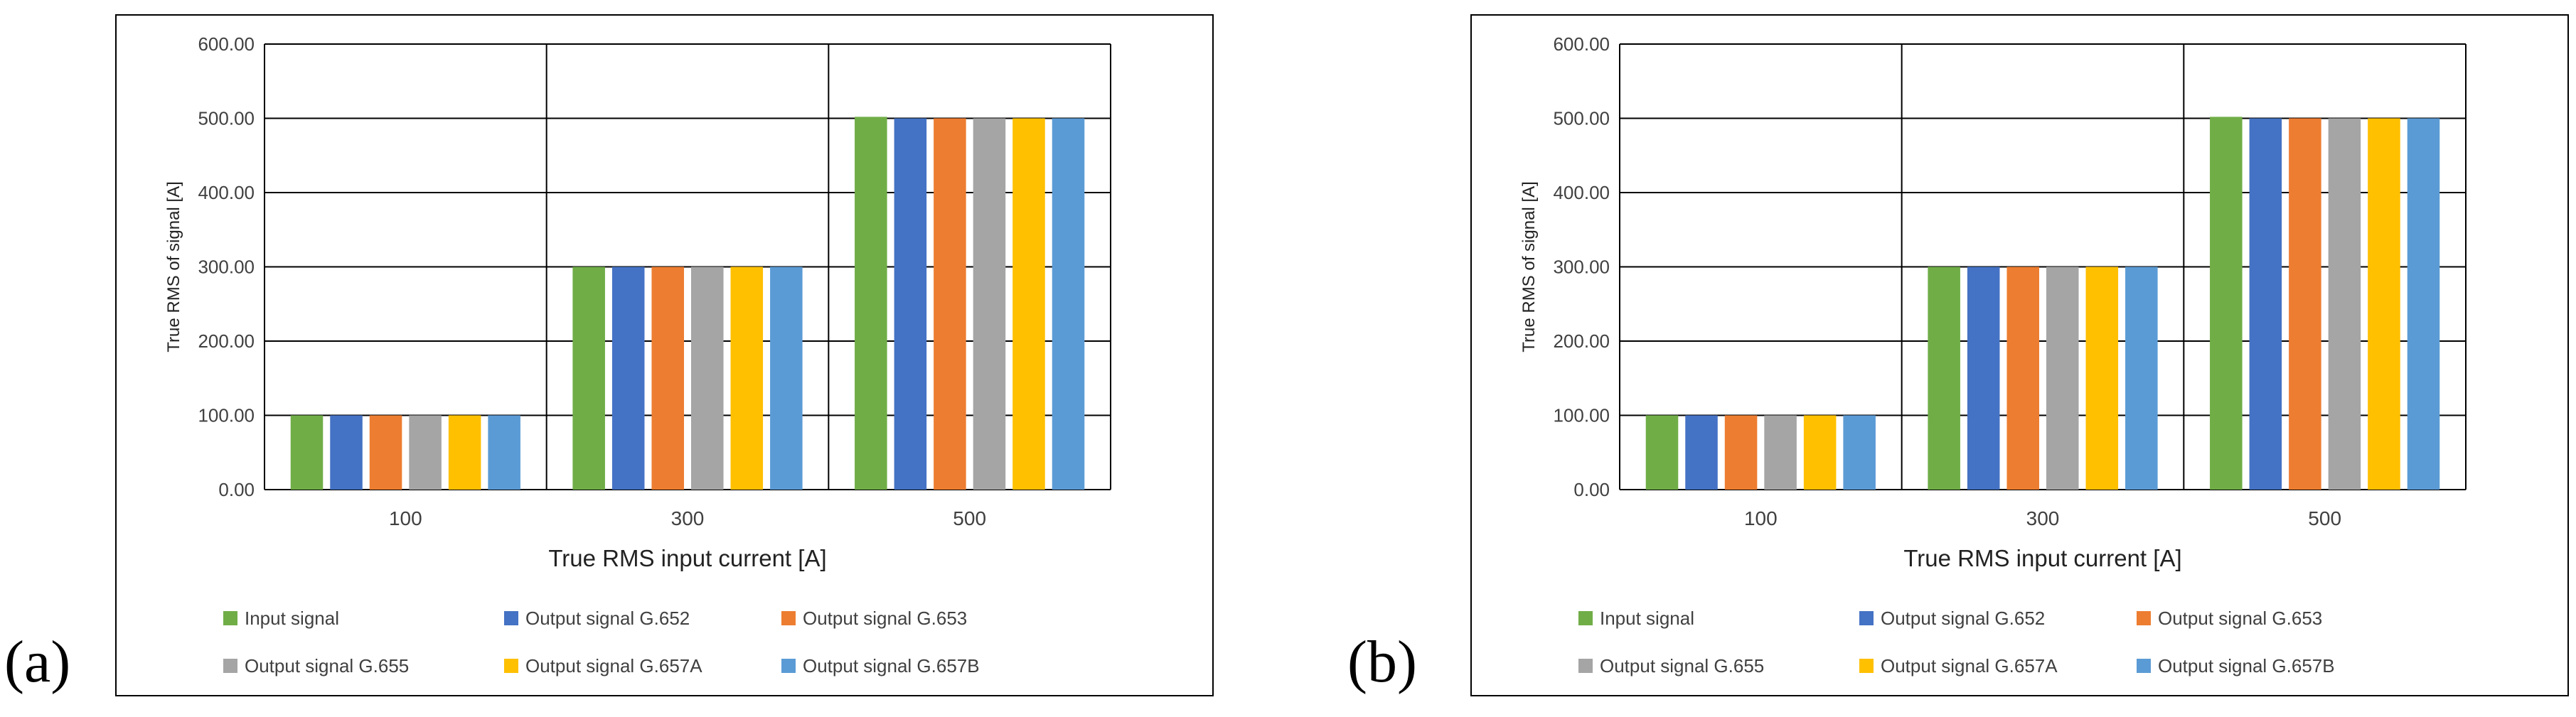 This screenshot has height=717, width=2576. Describe the element at coordinates (38, 662) in the screenshot. I see `panel-label-a: (a)` at that location.